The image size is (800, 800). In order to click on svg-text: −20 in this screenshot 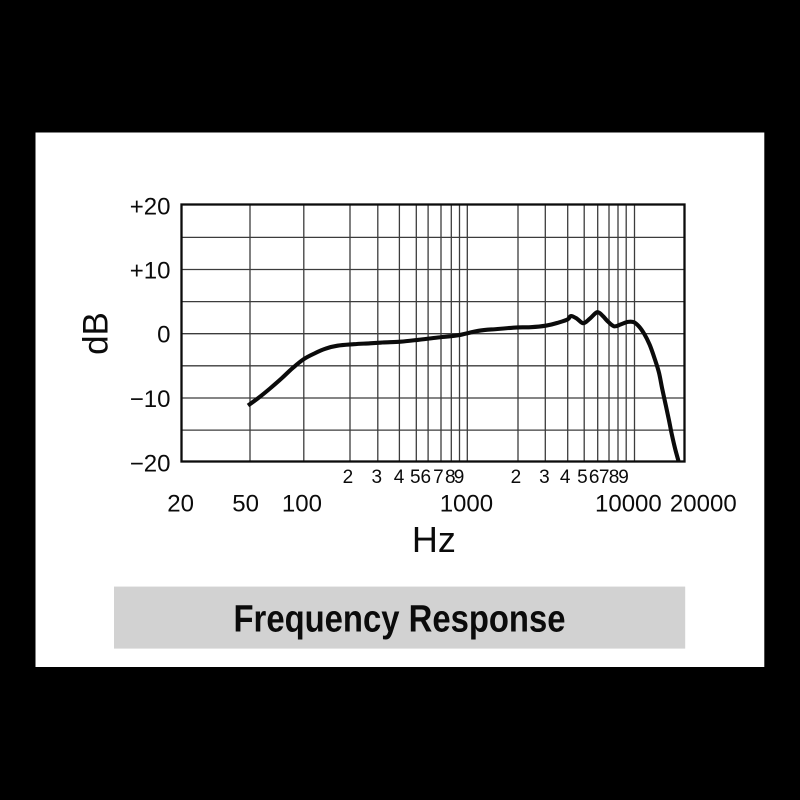, I will do `click(150, 463)`.